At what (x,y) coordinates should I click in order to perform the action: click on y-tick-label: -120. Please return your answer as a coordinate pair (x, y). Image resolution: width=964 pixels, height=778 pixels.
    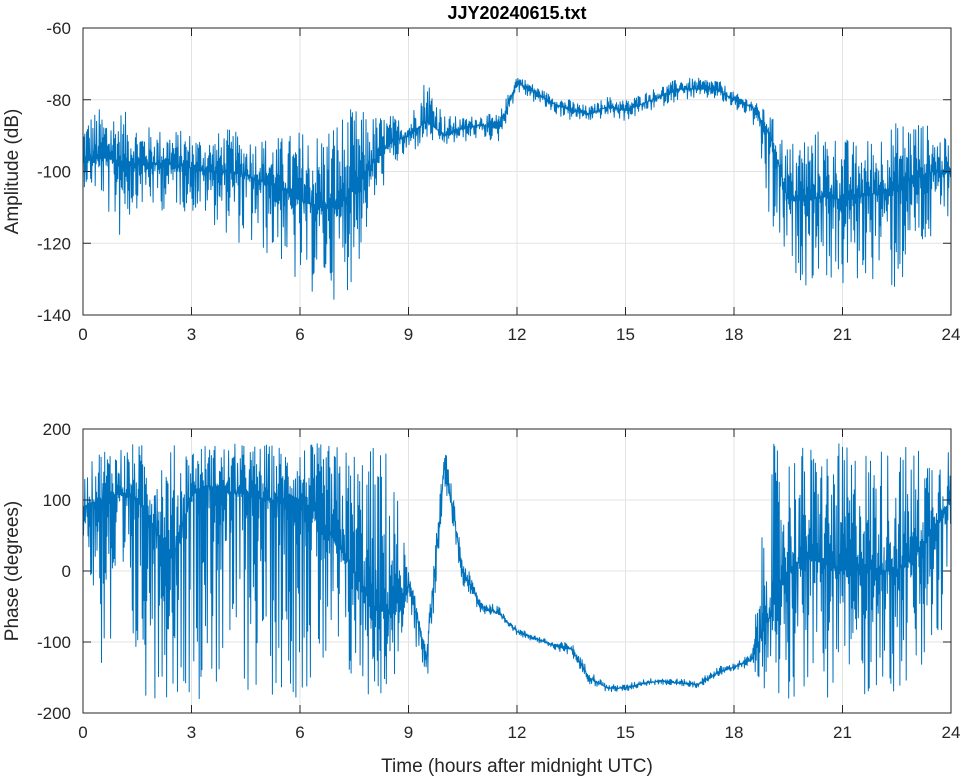
    Looking at the image, I should click on (54, 243).